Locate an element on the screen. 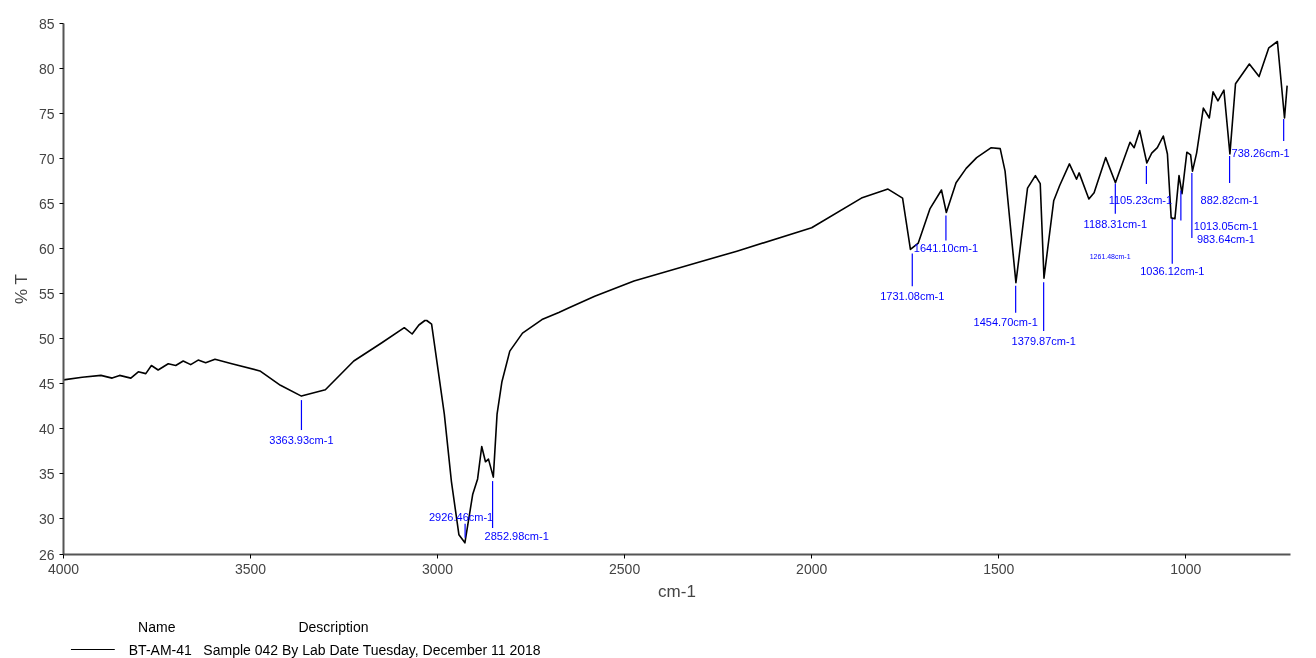 The image size is (1316, 658). y-tick-label: 50 is located at coordinates (46, 338).